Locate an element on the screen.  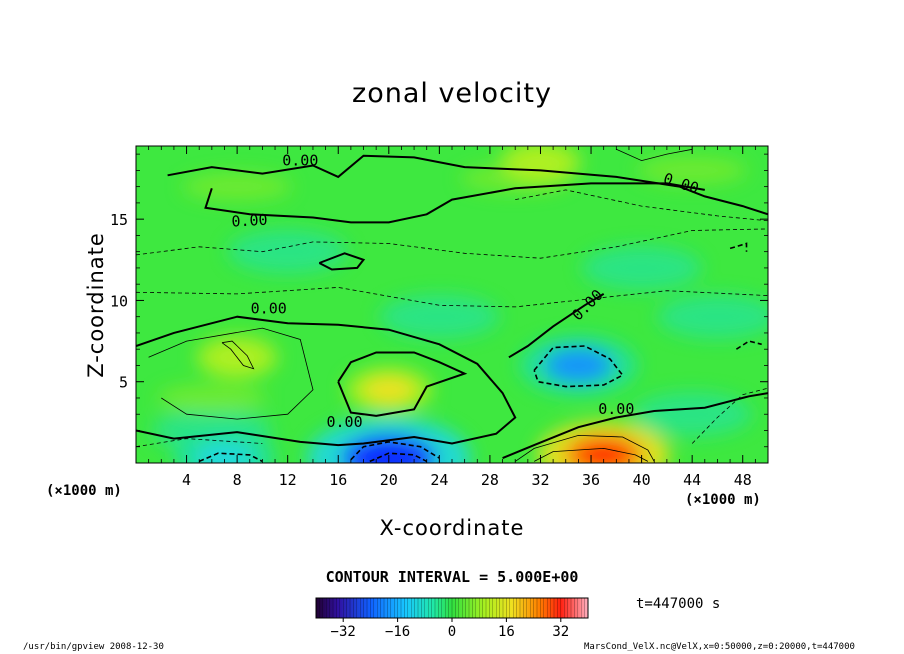
x-tick-label: 40 is located at coordinates (642, 480).